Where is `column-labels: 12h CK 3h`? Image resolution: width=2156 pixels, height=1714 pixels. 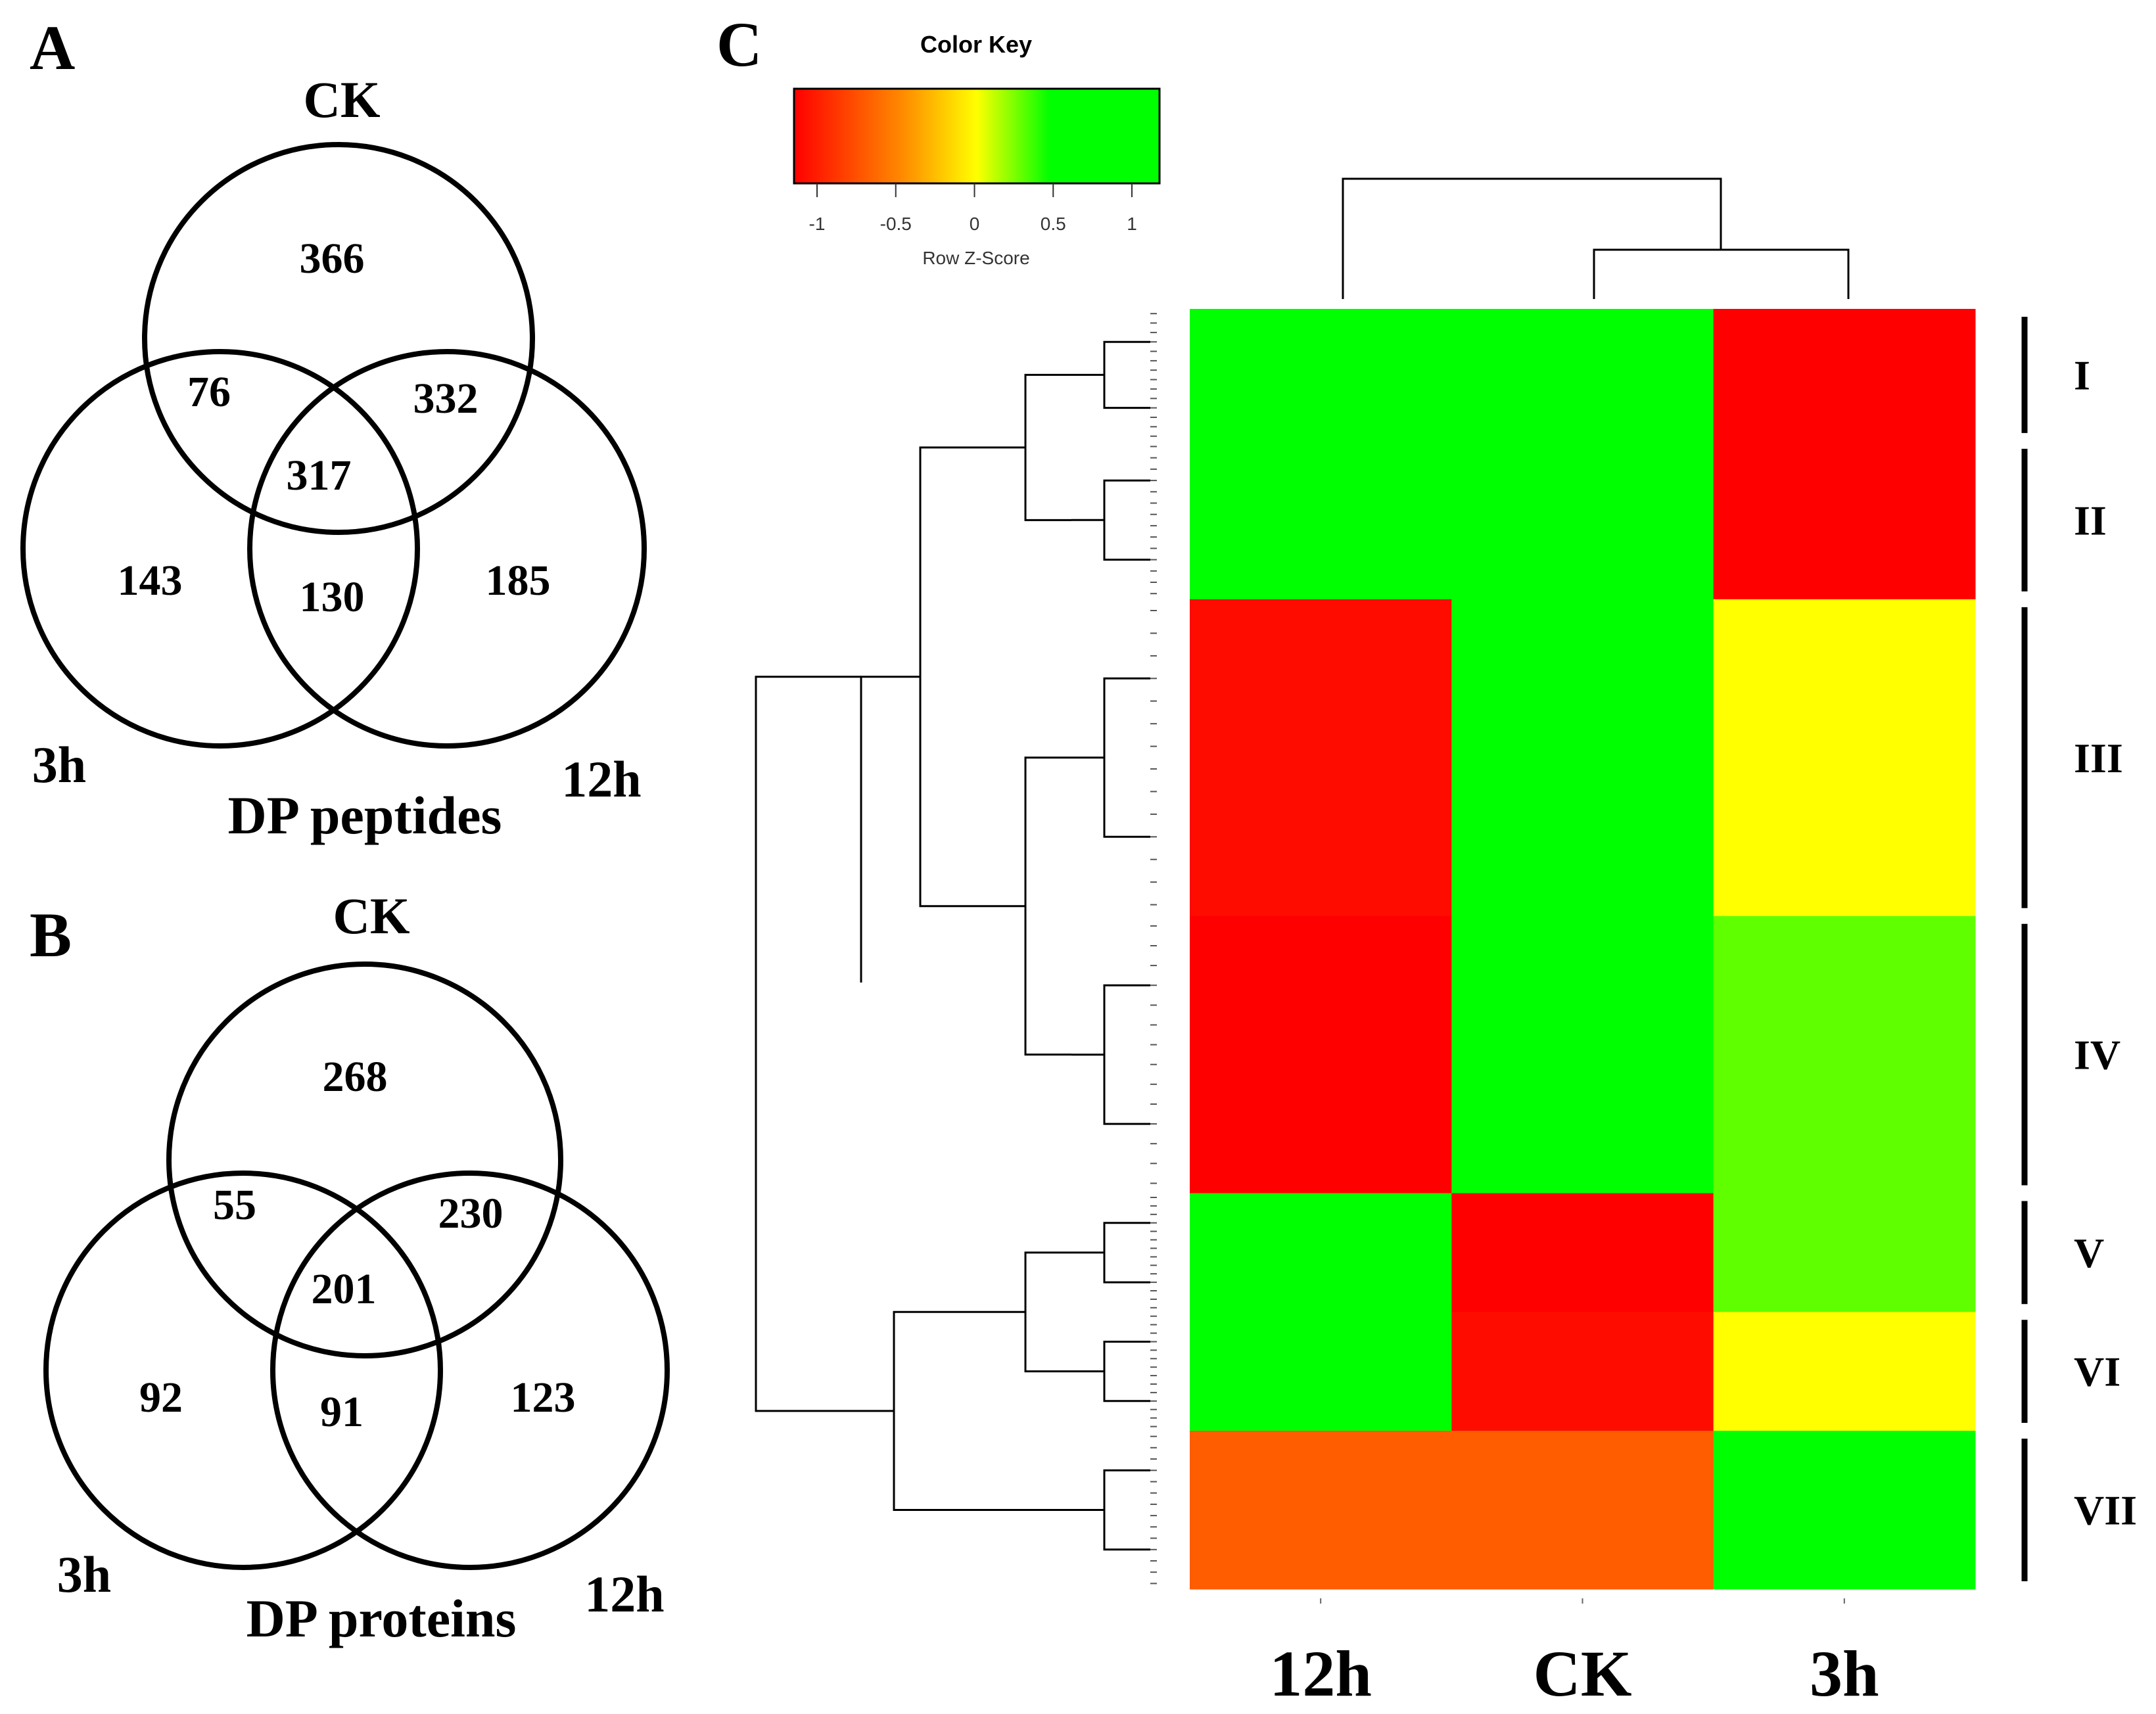 column-labels: 12h CK 3h is located at coordinates (1574, 1654).